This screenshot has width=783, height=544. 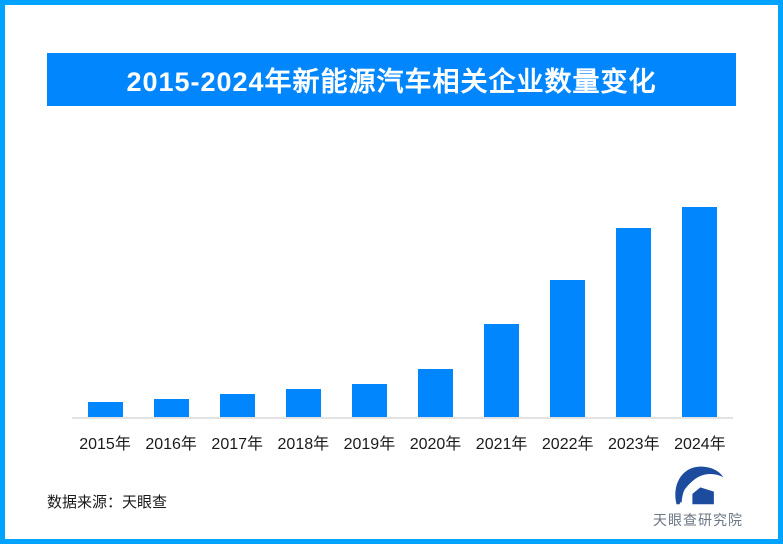 I want to click on x-tick-label-2020年: 2020年, so click(x=435, y=444).